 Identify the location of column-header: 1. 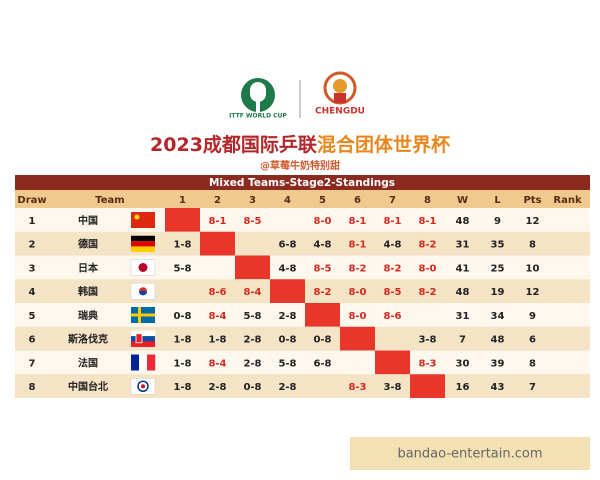
(182, 200).